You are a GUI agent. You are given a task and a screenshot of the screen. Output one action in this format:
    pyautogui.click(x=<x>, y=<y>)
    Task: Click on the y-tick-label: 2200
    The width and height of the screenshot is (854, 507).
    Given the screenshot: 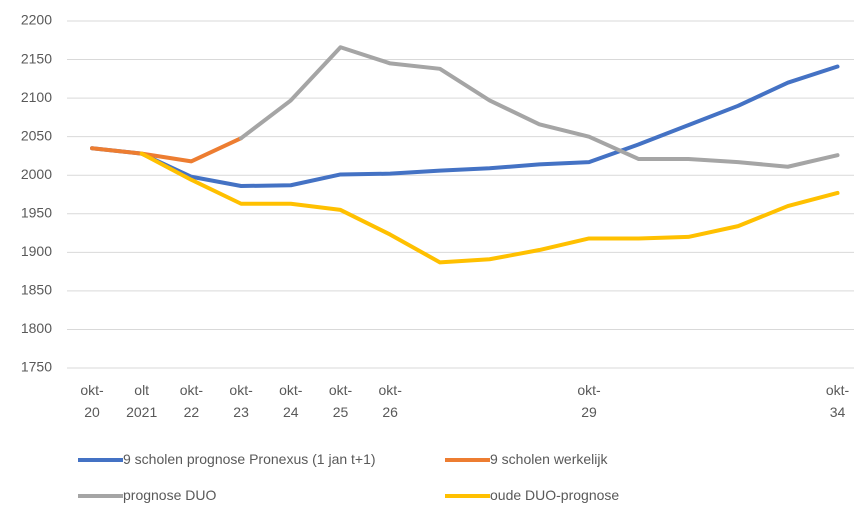 What is the action you would take?
    pyautogui.click(x=36, y=20)
    